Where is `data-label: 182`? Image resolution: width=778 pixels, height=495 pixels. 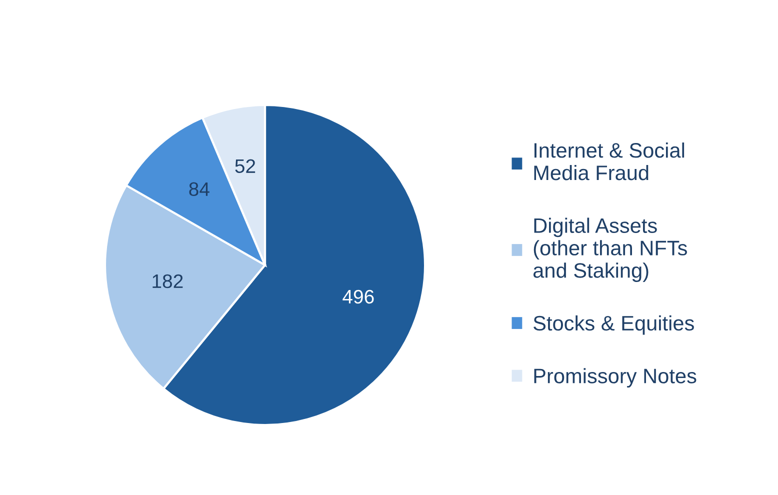
data-label: 182 is located at coordinates (167, 281).